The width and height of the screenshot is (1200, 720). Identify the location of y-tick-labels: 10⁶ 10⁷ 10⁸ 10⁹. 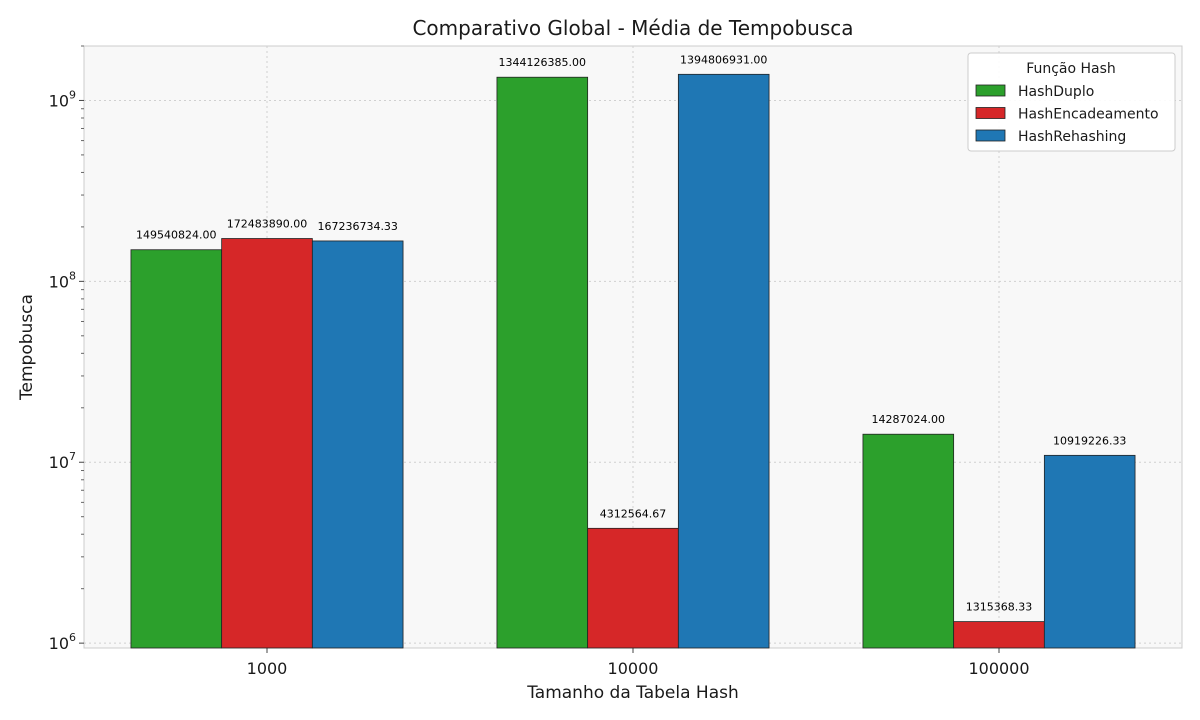
(62, 370).